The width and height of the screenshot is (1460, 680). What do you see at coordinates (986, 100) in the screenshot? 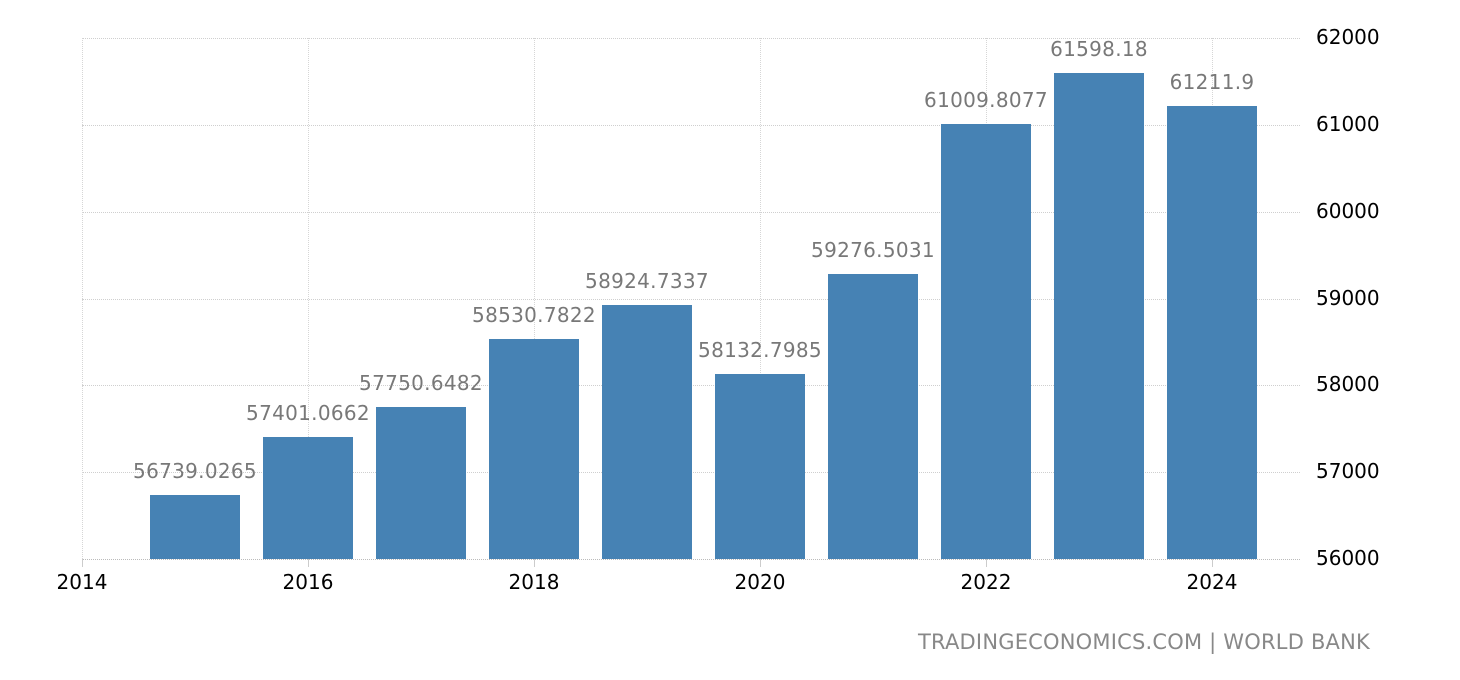
I see `bar-value-label: 61009.8077` at bounding box center [986, 100].